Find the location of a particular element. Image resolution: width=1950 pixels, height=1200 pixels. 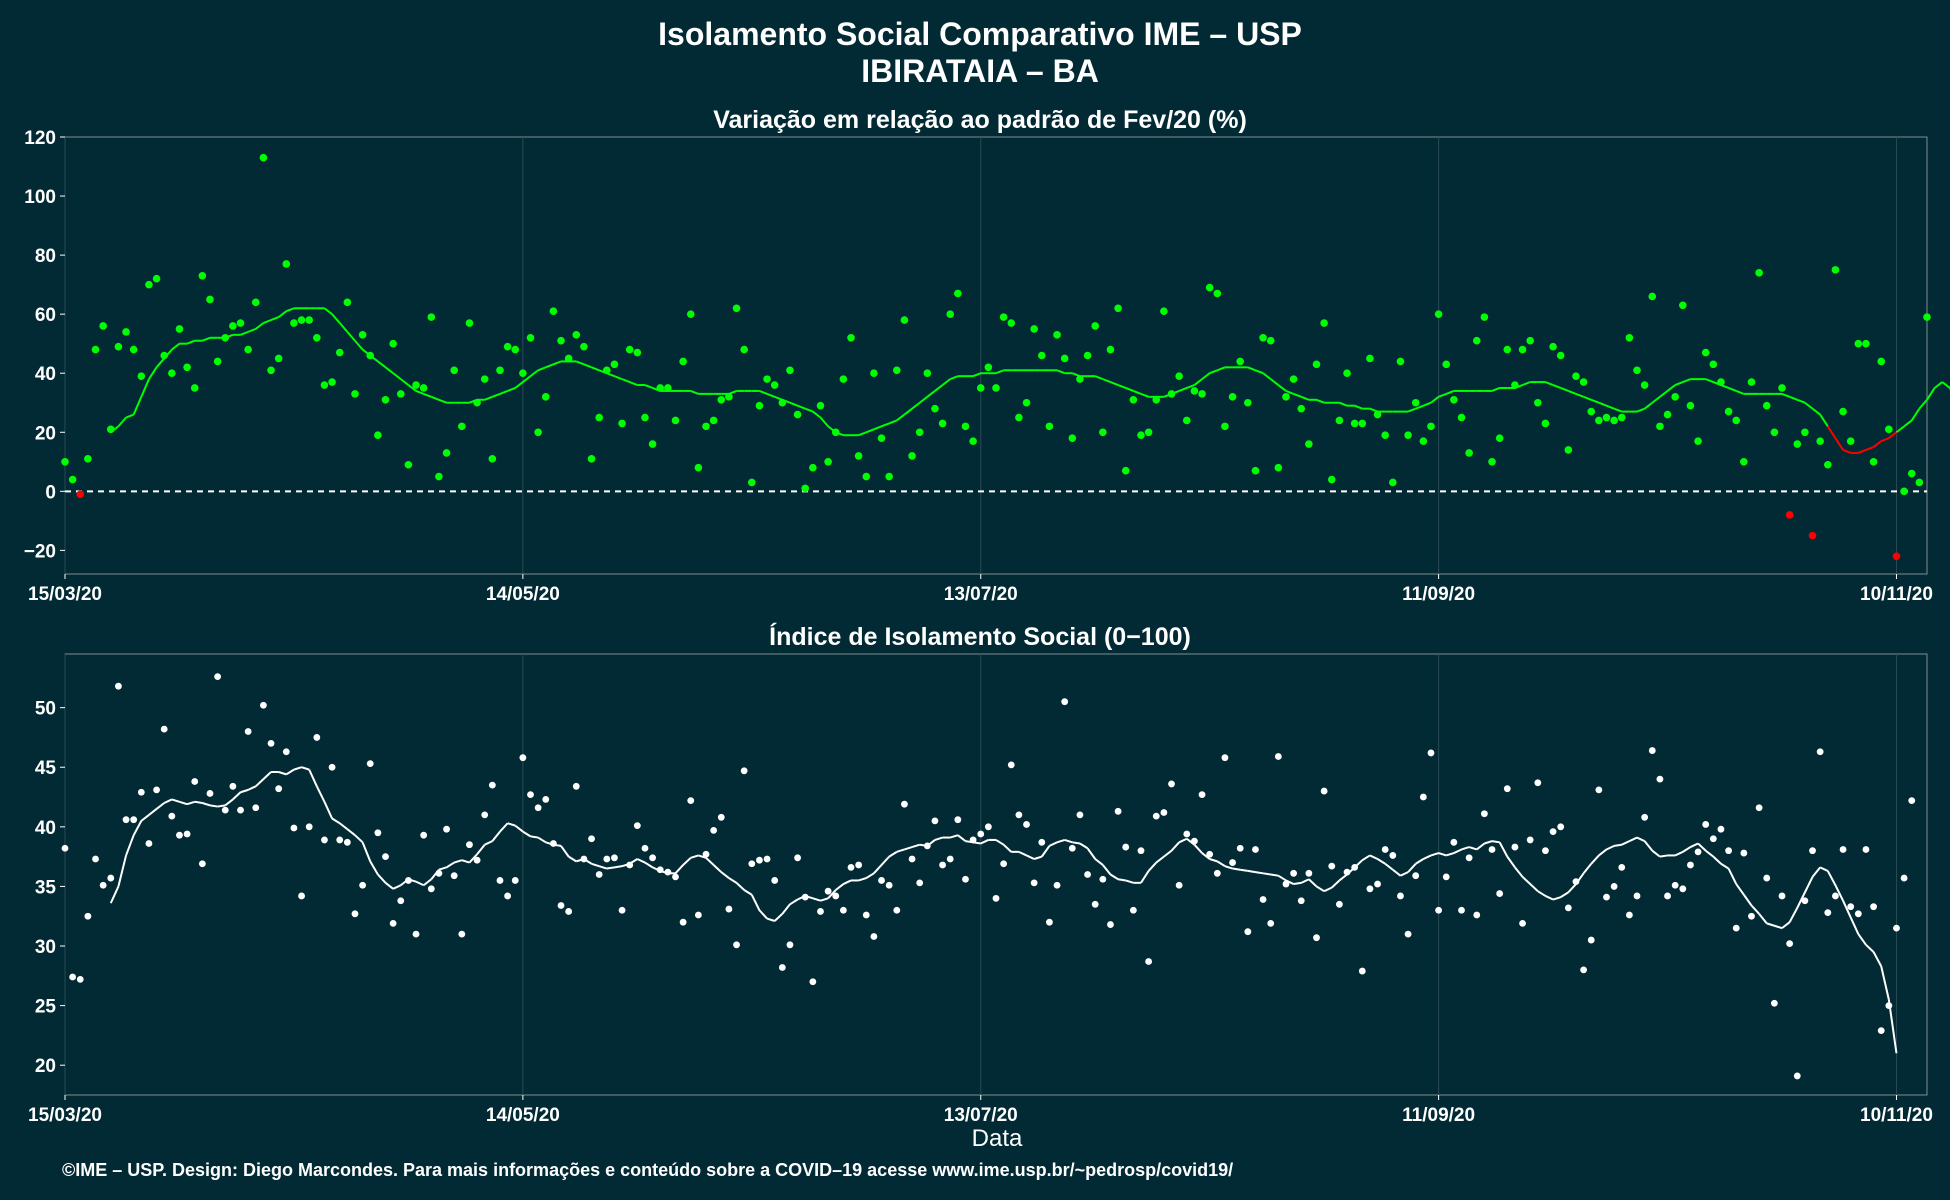

y-tick-label: 0 is located at coordinates (50, 492).